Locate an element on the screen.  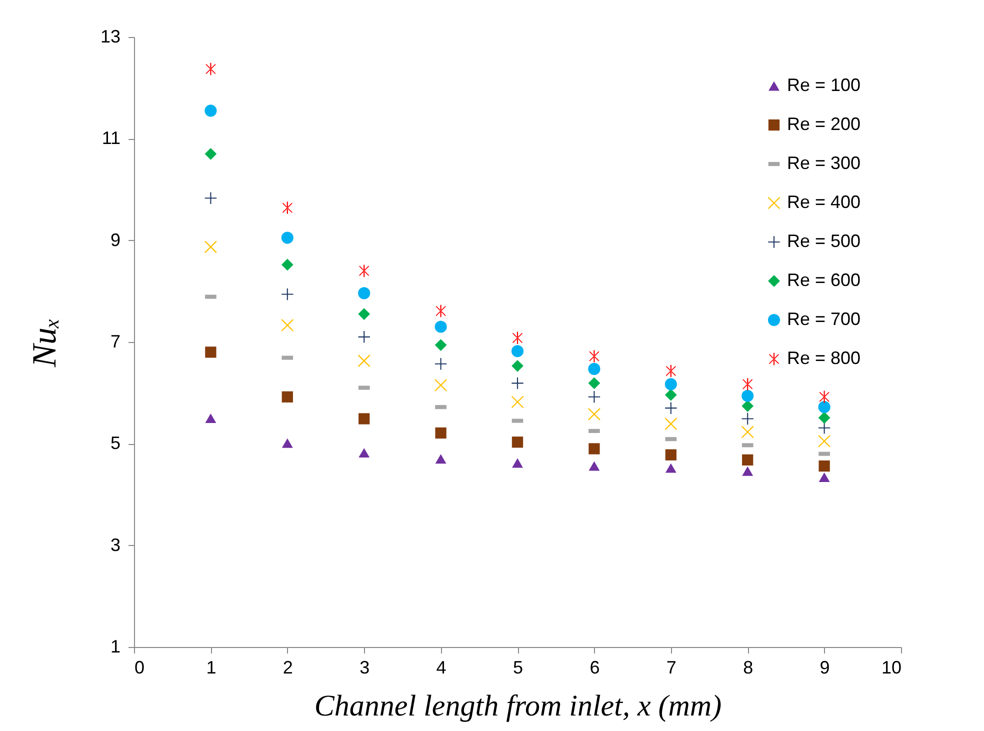
y-tick-label: 1 is located at coordinates (115, 646).